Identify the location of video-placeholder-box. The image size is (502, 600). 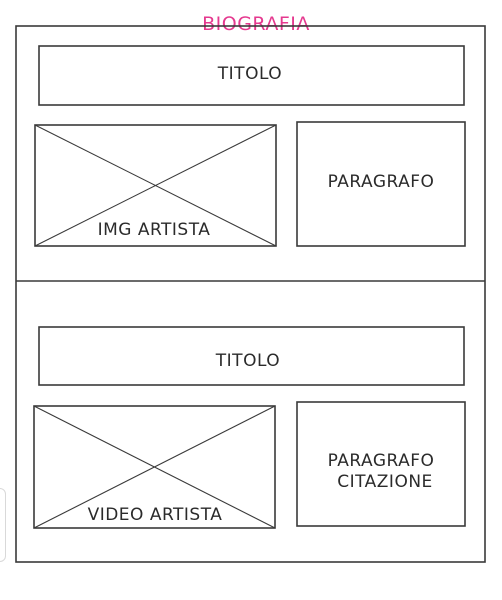
(154, 467).